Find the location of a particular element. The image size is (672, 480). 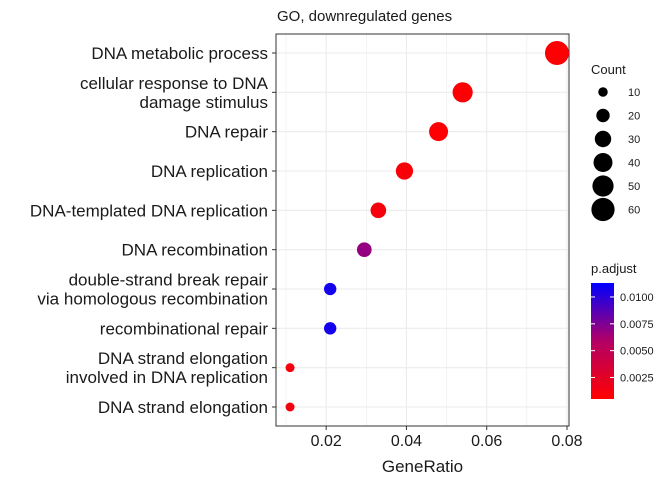

legend-count-label: 50 is located at coordinates (634, 187).